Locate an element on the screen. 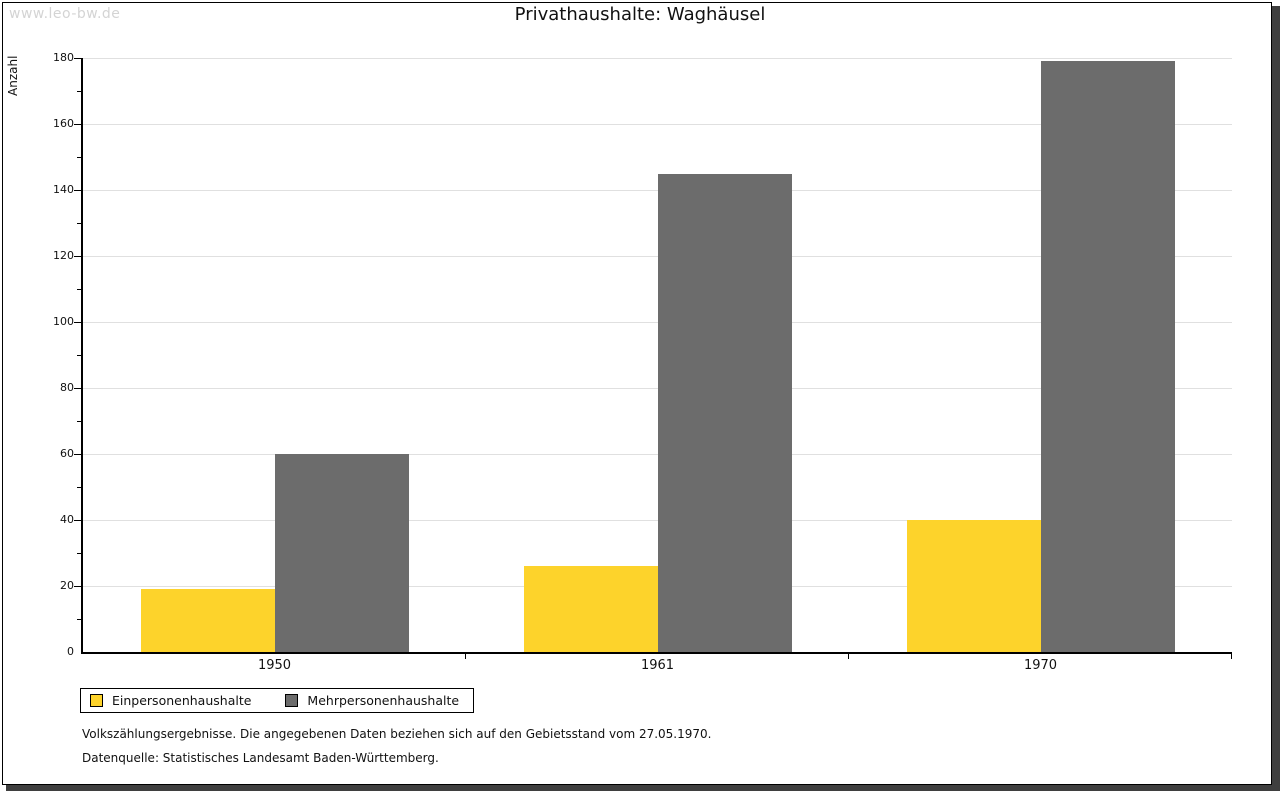 This screenshot has height=791, width=1280. frame-shadow-bottom is located at coordinates (643, 788).